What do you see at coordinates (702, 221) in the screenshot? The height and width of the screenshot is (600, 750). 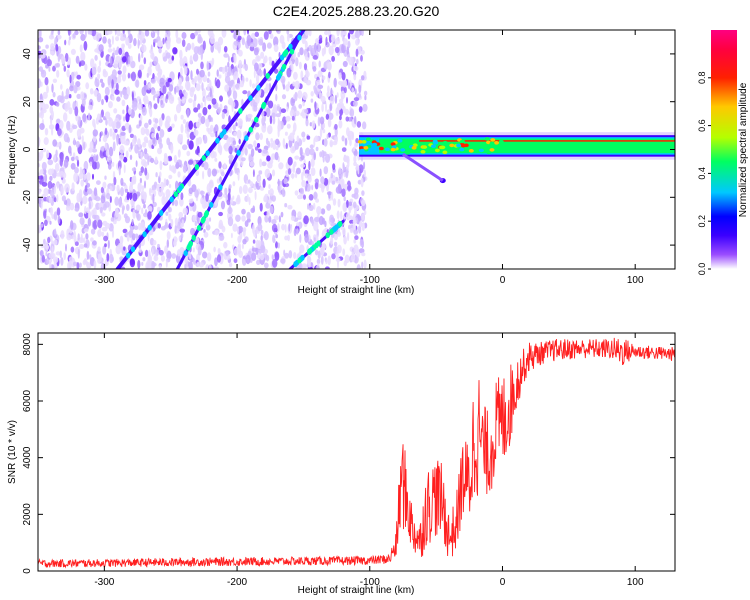 I see `colorbar-tick-label: 0.2` at bounding box center [702, 221].